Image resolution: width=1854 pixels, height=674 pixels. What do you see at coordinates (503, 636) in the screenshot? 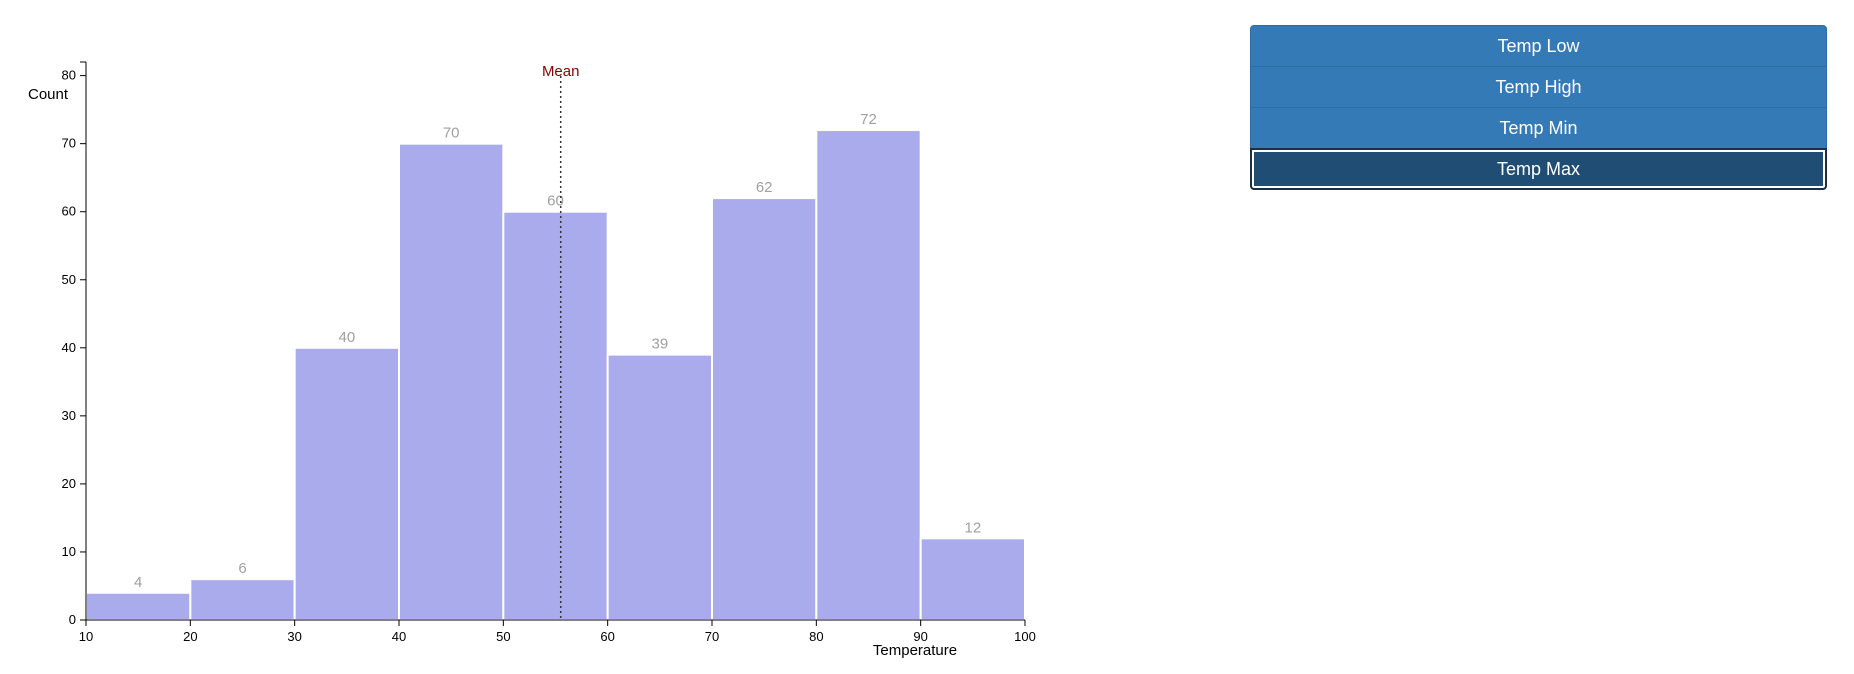
I see `x-tick-label-4: 50` at bounding box center [503, 636].